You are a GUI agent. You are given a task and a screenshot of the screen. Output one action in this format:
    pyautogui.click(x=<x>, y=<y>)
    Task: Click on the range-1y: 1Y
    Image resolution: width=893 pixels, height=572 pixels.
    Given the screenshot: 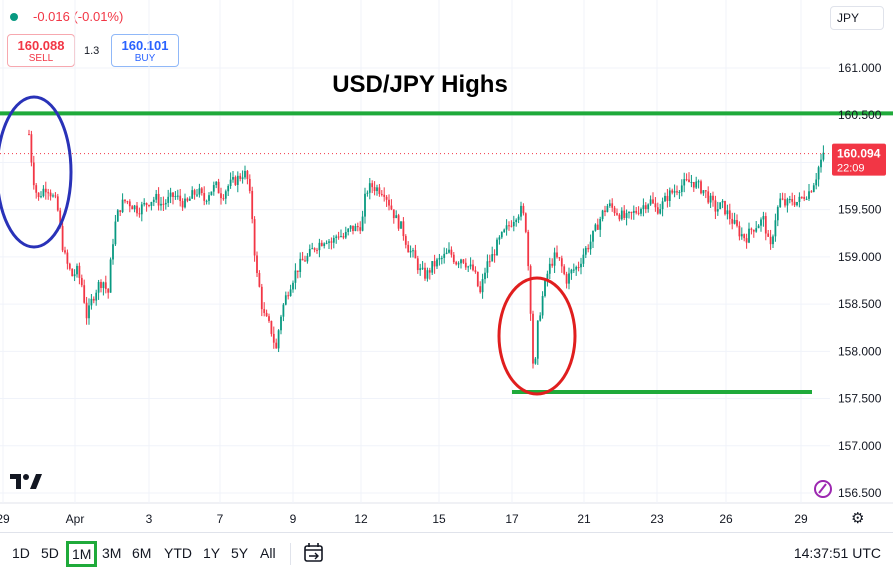 What is the action you would take?
    pyautogui.click(x=212, y=553)
    